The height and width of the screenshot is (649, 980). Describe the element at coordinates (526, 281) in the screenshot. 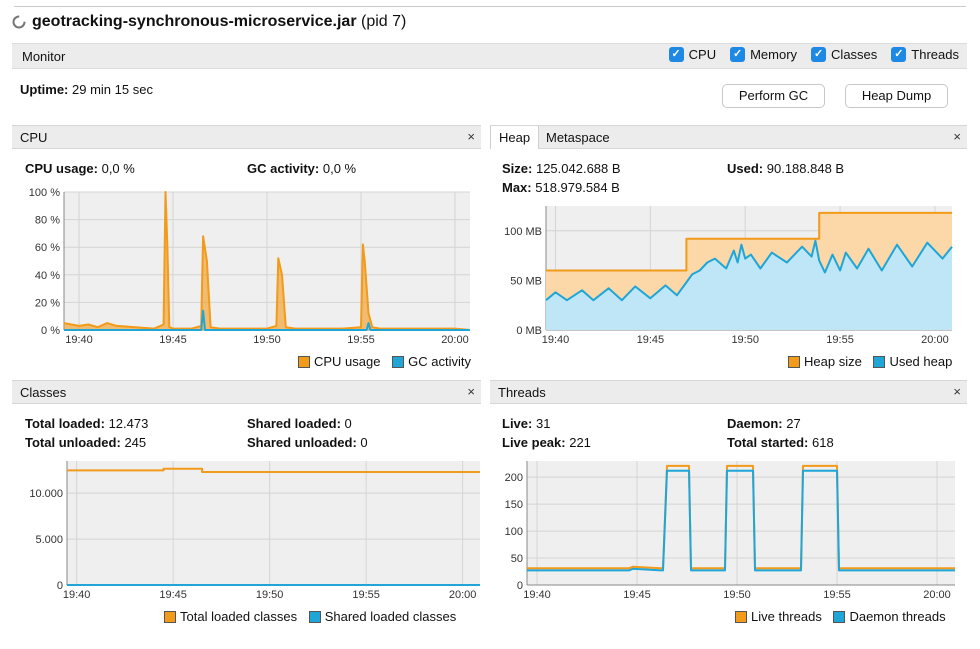

I see `y-tick-label: 50 MB` at that location.